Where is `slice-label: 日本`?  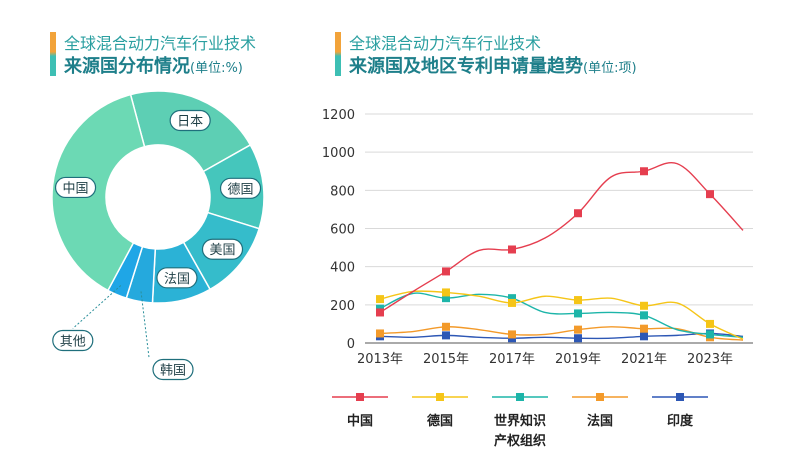 slice-label: 日本 is located at coordinates (190, 121).